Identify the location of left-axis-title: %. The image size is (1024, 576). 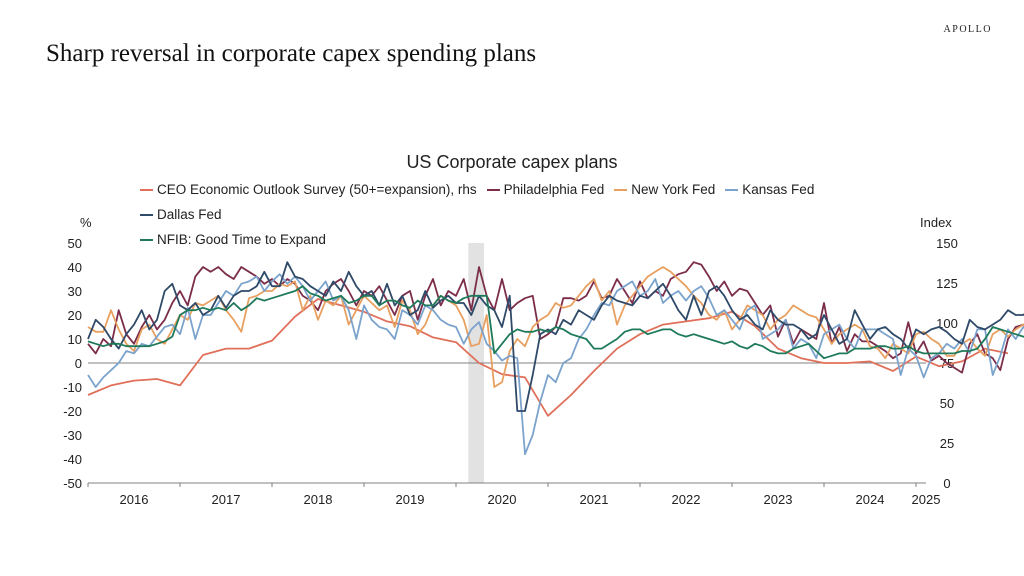
(86, 222).